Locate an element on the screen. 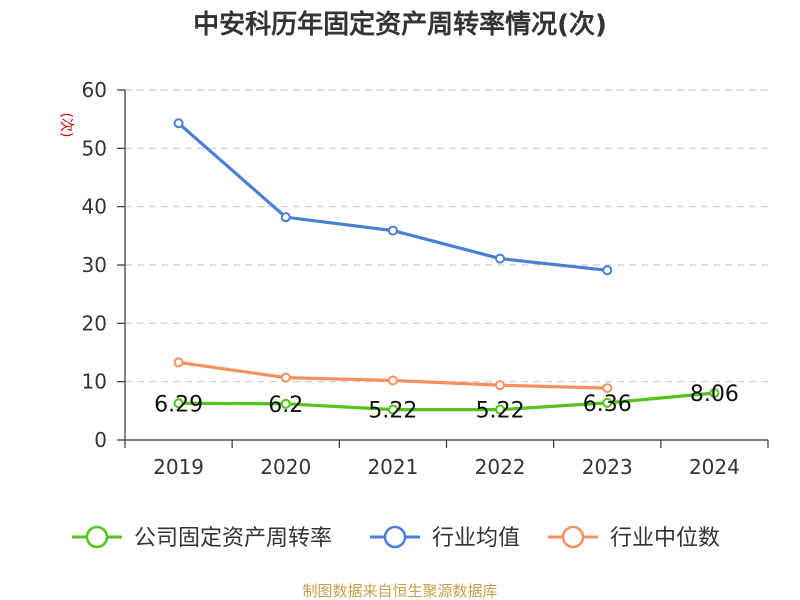 The height and width of the screenshot is (600, 800). data-label: 8.06 is located at coordinates (714, 394).